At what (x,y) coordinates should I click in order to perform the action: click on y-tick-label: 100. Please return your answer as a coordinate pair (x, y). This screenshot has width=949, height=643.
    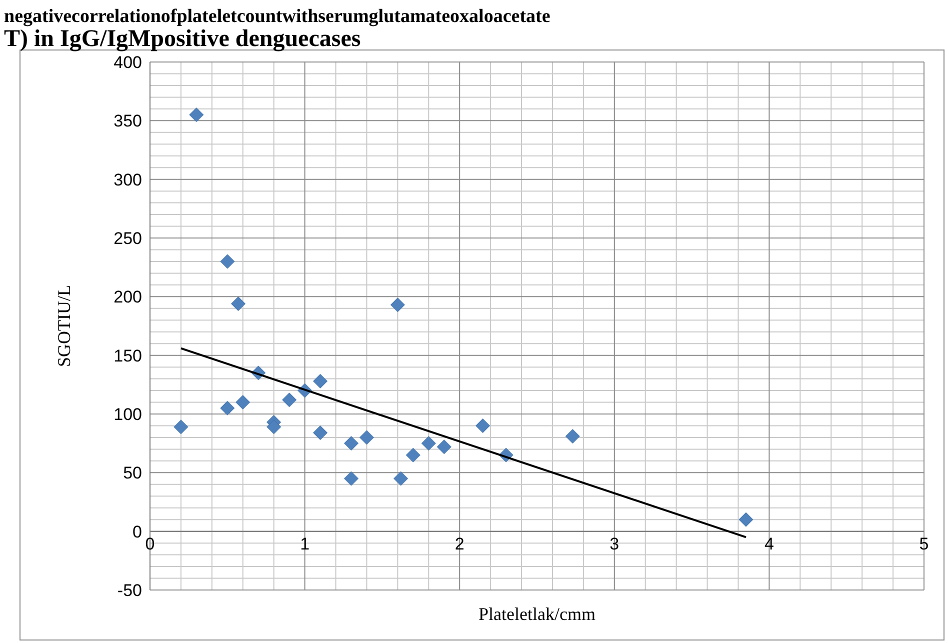
    Looking at the image, I should click on (128, 414).